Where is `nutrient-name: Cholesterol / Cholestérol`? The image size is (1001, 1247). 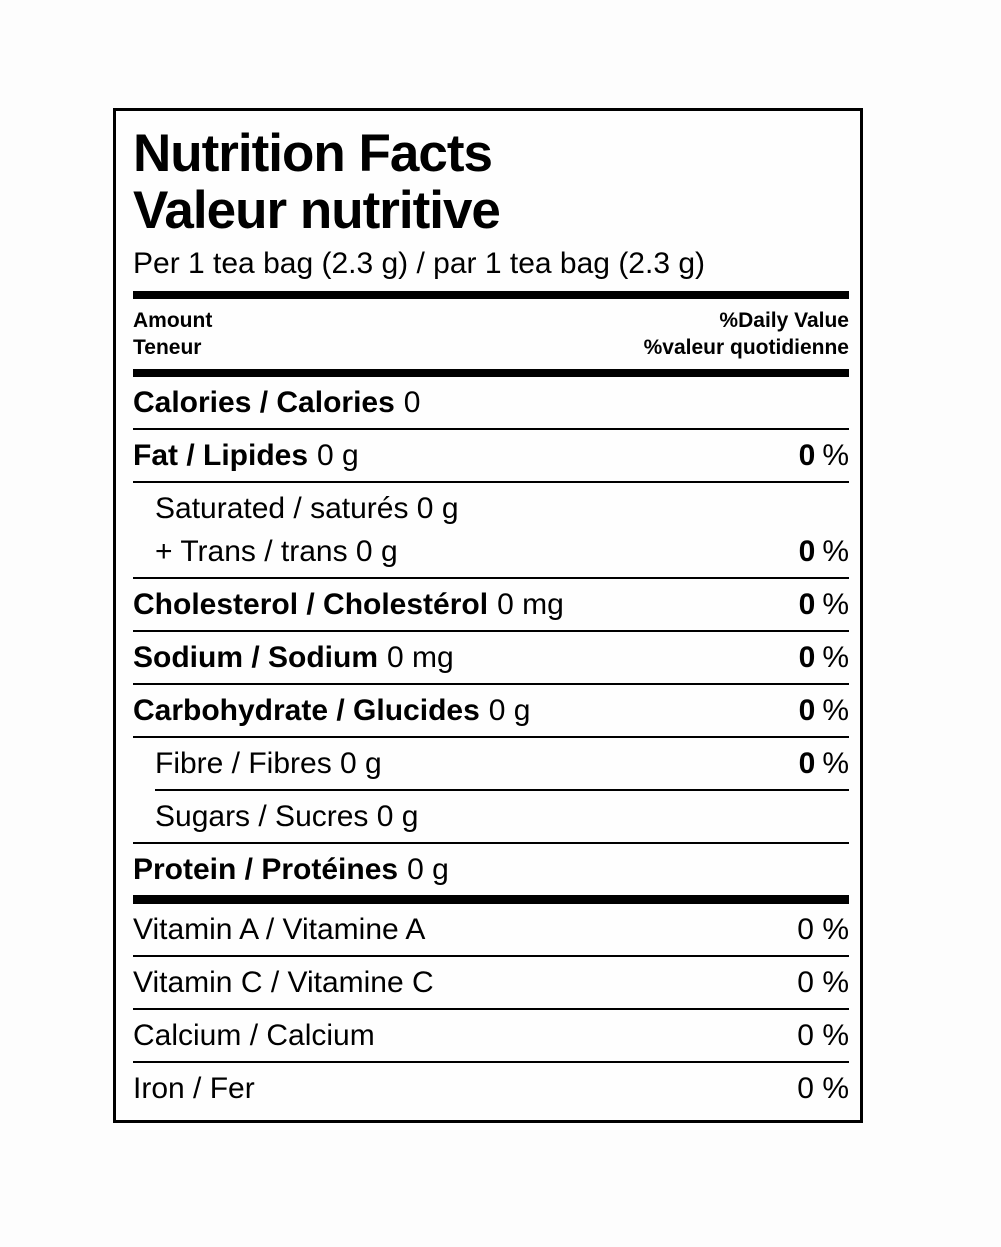
nutrient-name: Cholesterol / Cholestérol is located at coordinates (311, 604).